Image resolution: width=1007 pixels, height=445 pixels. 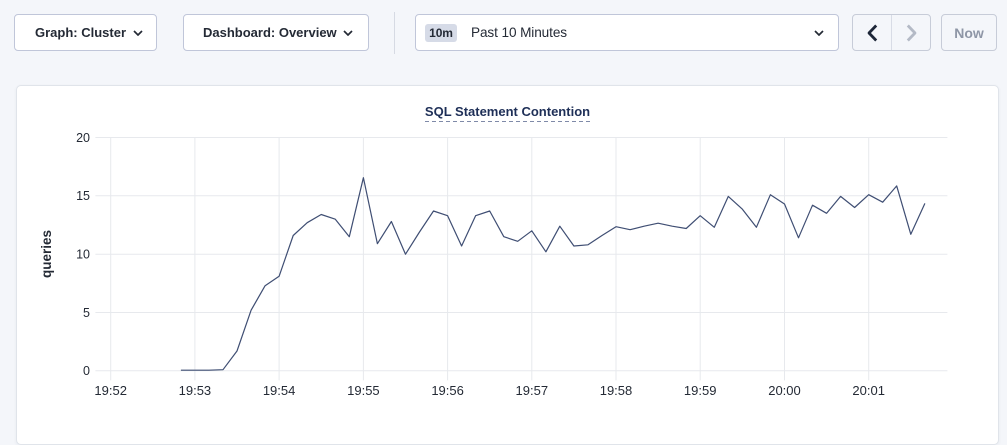 What do you see at coordinates (616, 390) in the screenshot?
I see `svg-text: 19:58` at bounding box center [616, 390].